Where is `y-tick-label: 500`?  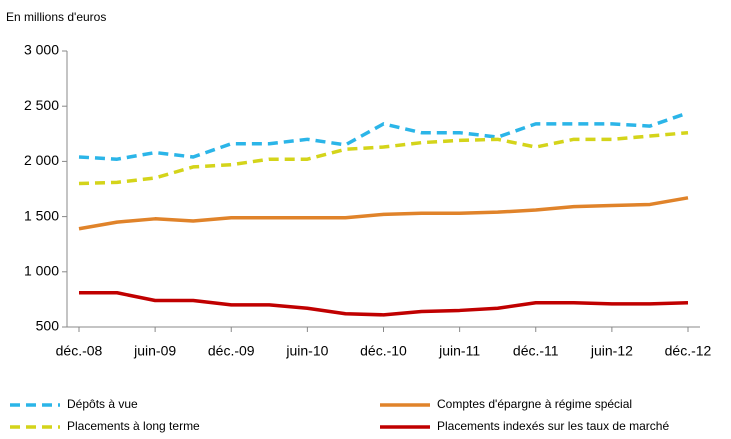 y-tick-label: 500 is located at coordinates (48, 326).